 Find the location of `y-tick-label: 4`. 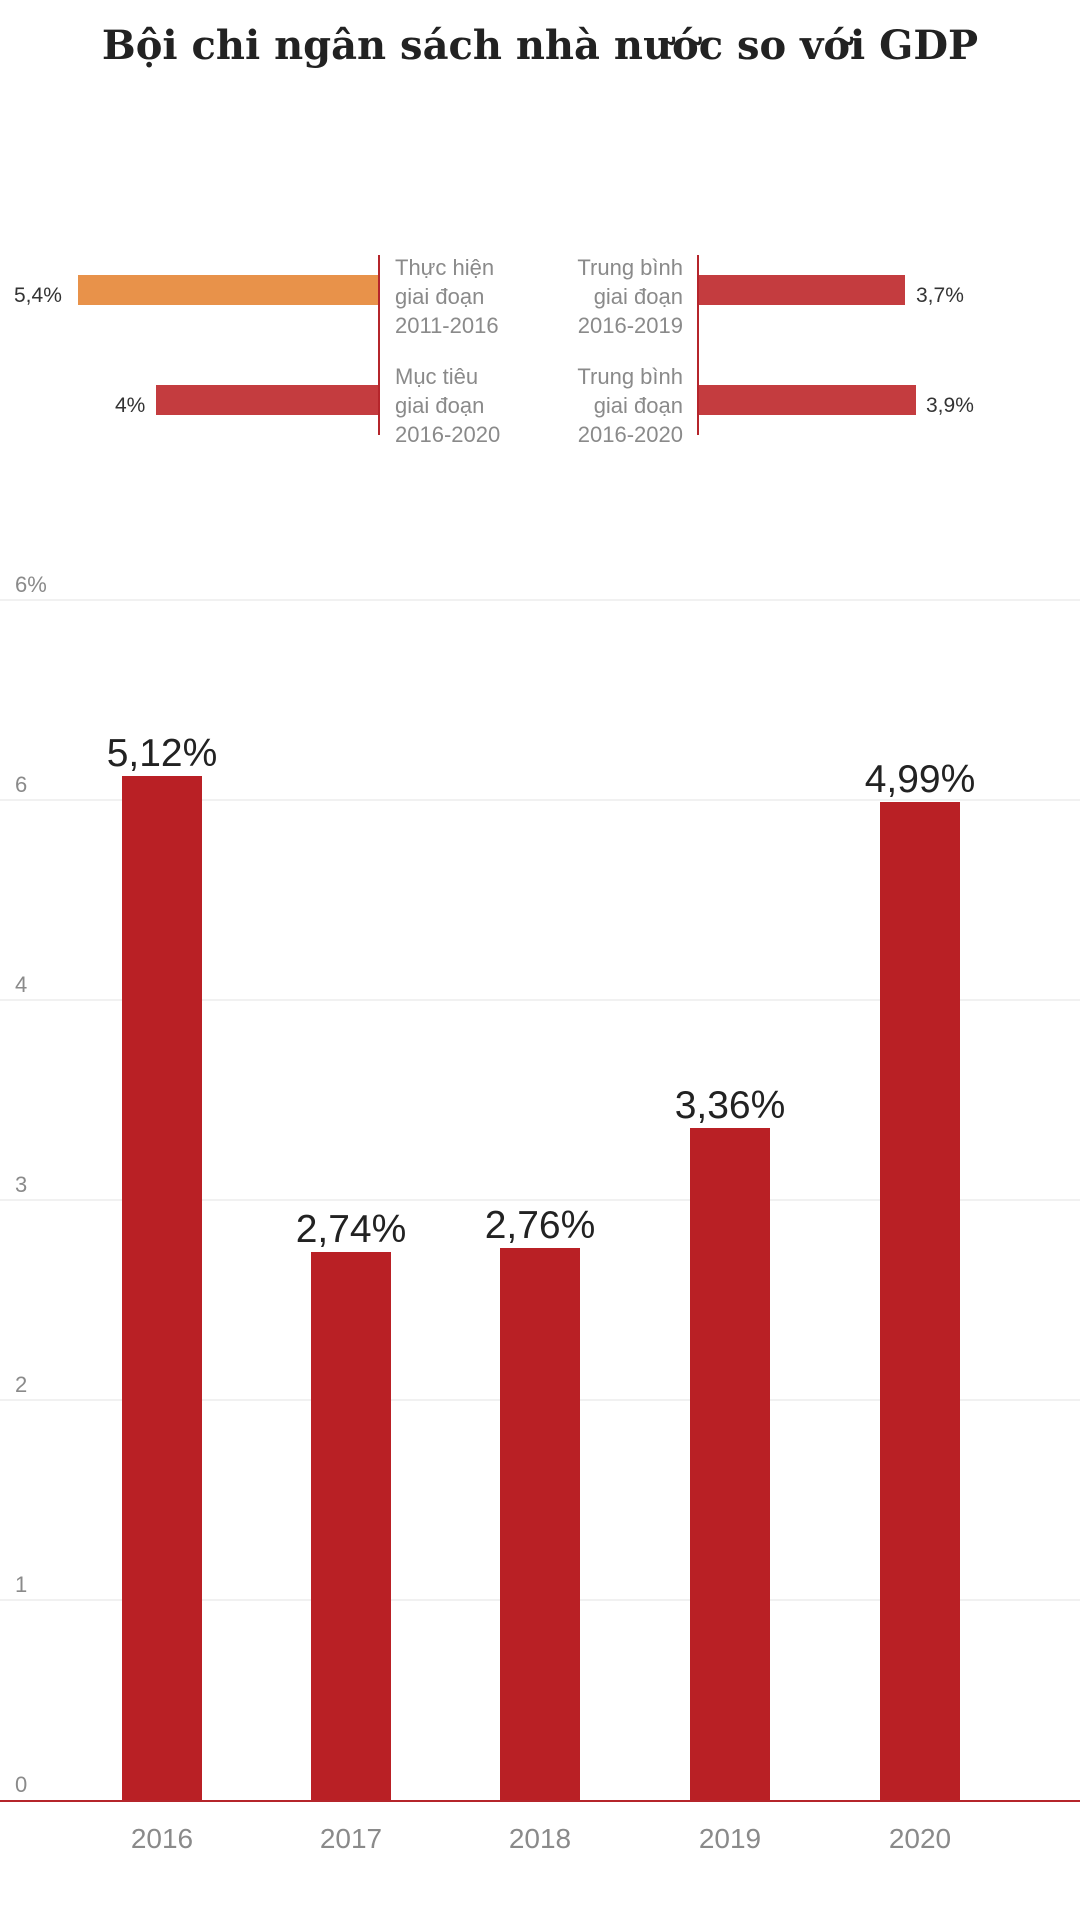

y-tick-label: 4 is located at coordinates (21, 984).